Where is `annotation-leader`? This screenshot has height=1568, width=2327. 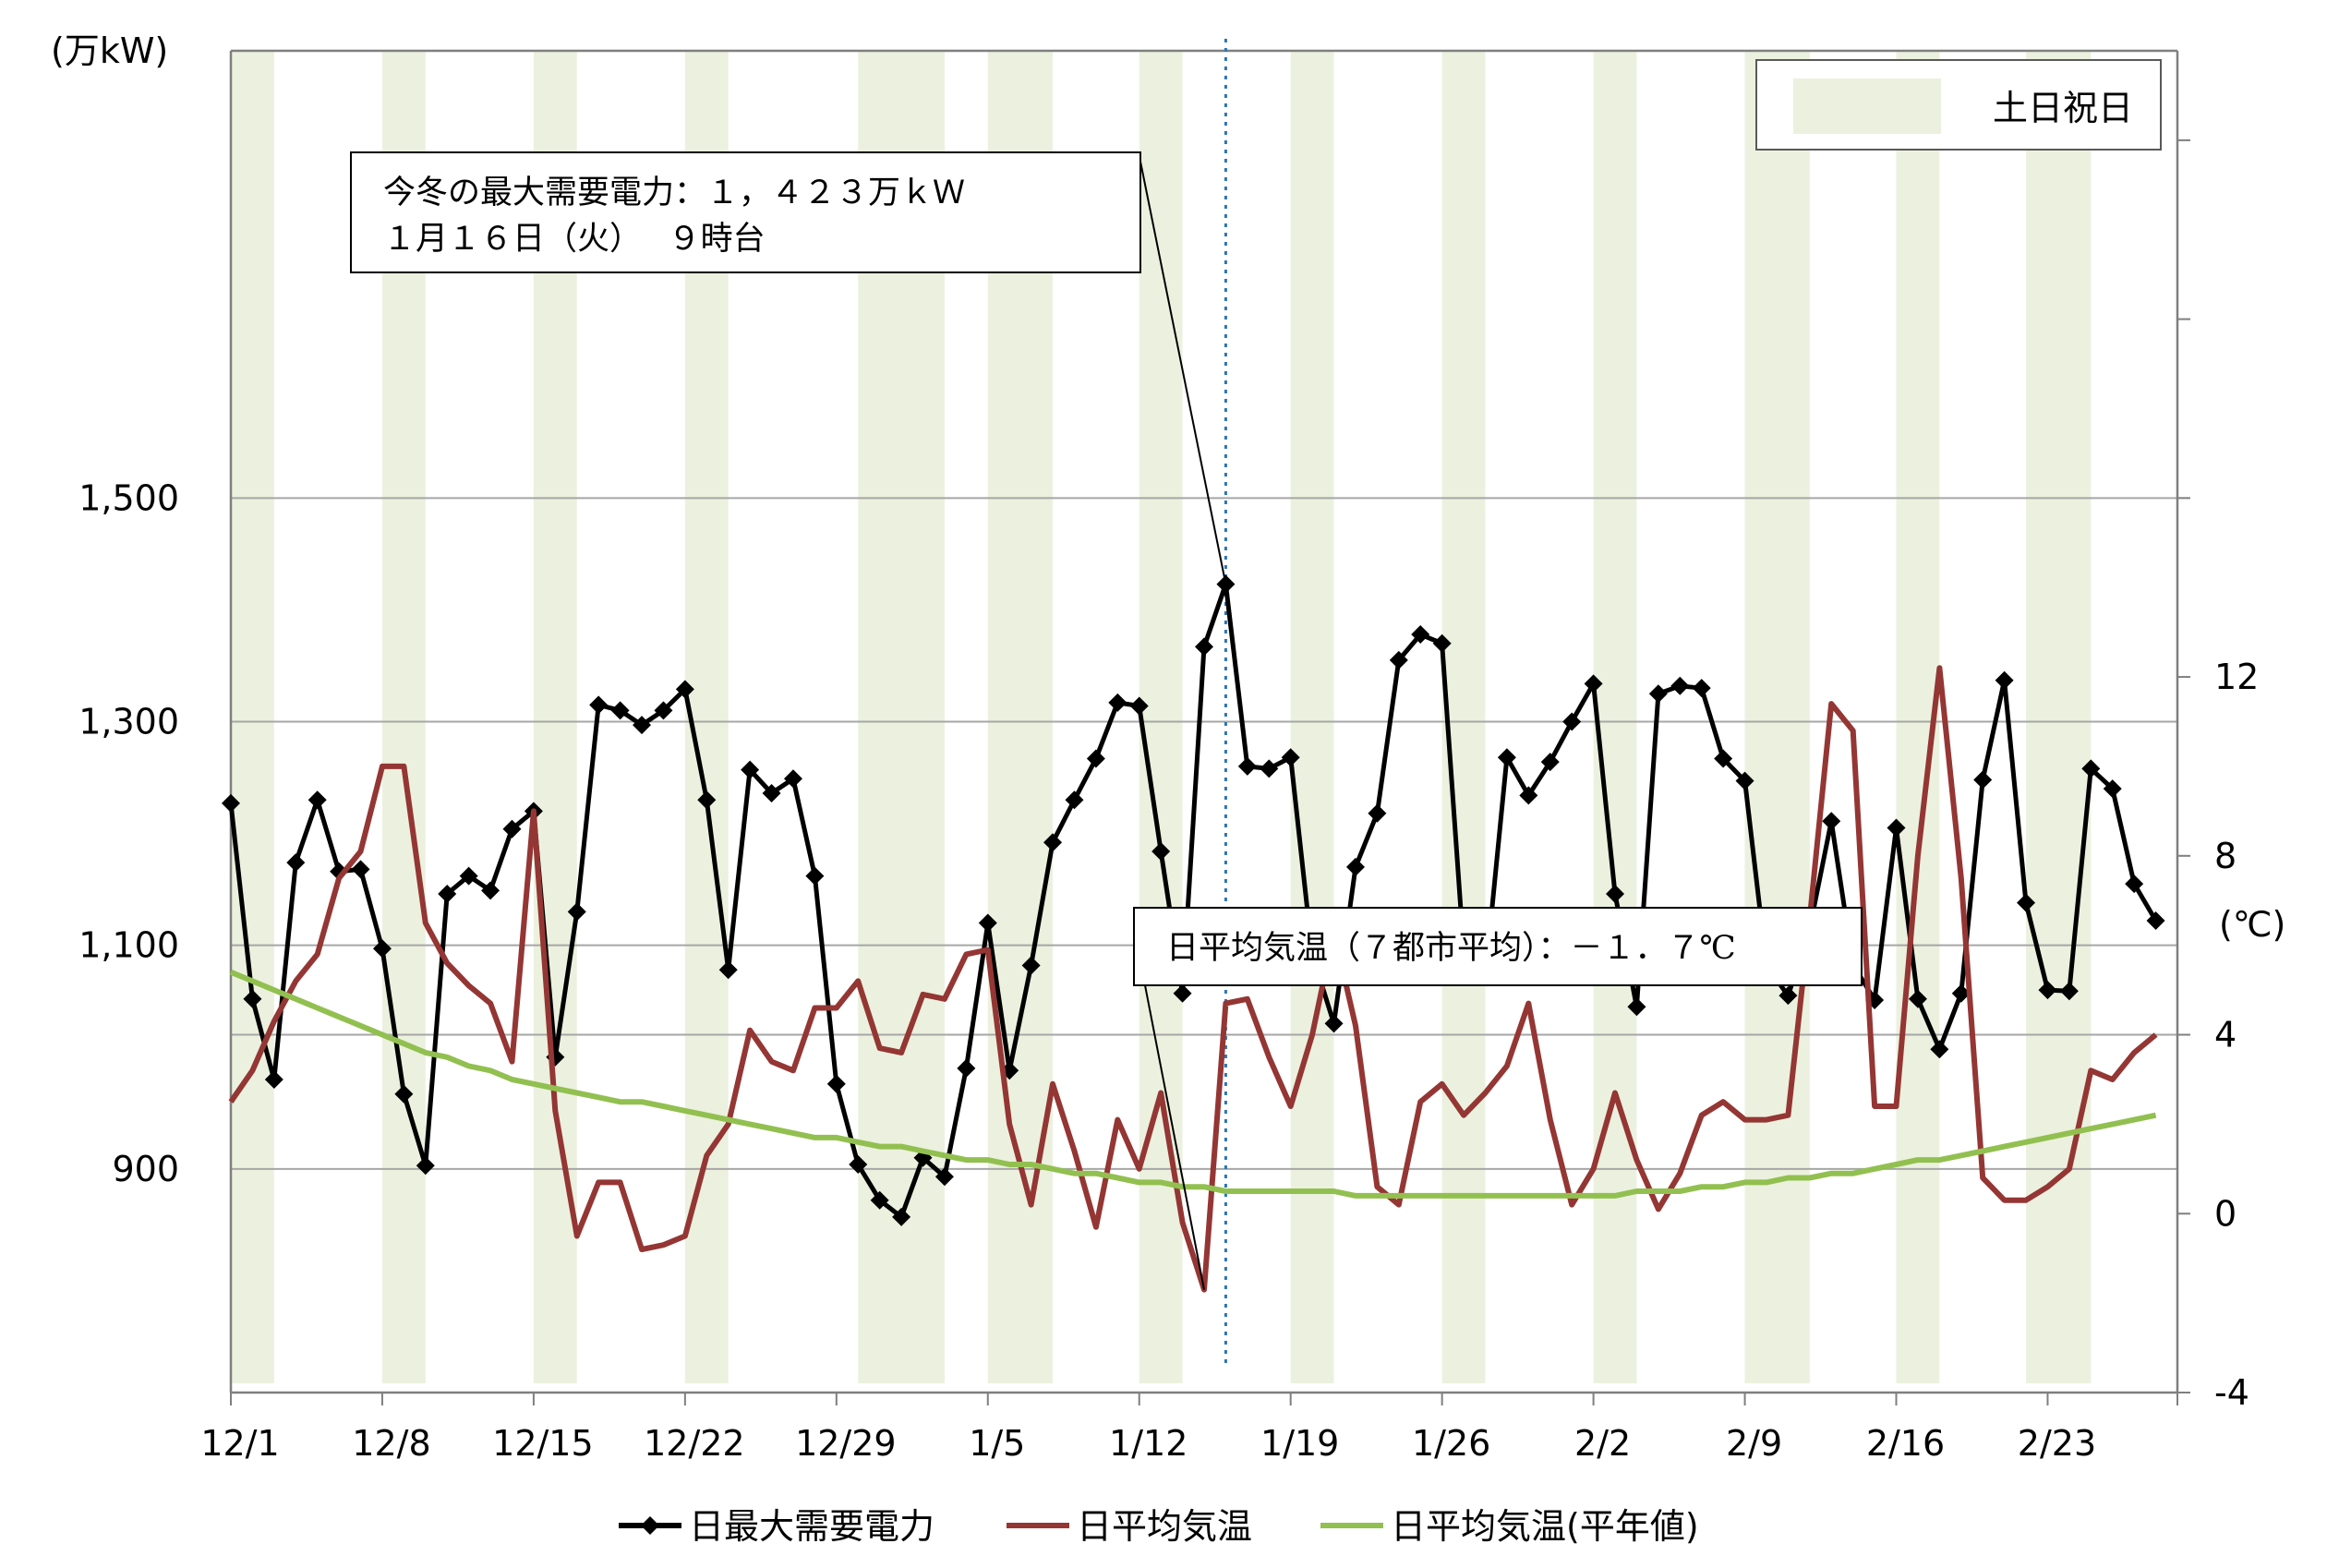 annotation-leader is located at coordinates (1174, 1137).